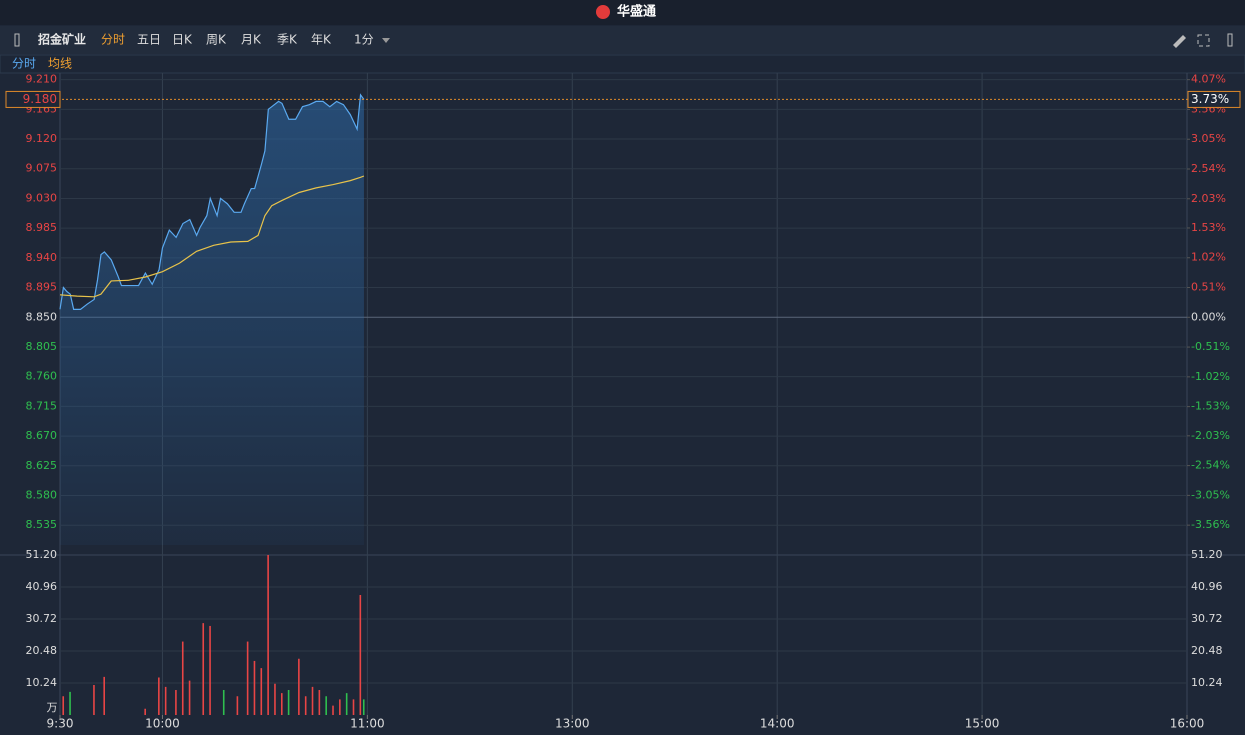 This screenshot has width=1245, height=735. What do you see at coordinates (1208, 138) in the screenshot?
I see `y2-tick-label: 3.05%` at bounding box center [1208, 138].